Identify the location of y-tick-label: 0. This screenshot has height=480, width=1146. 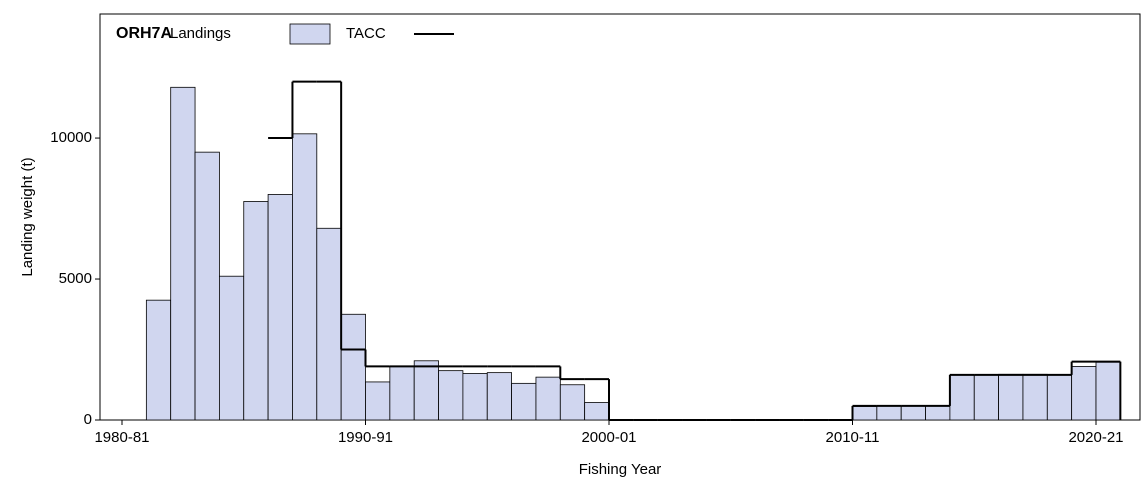
(88, 419).